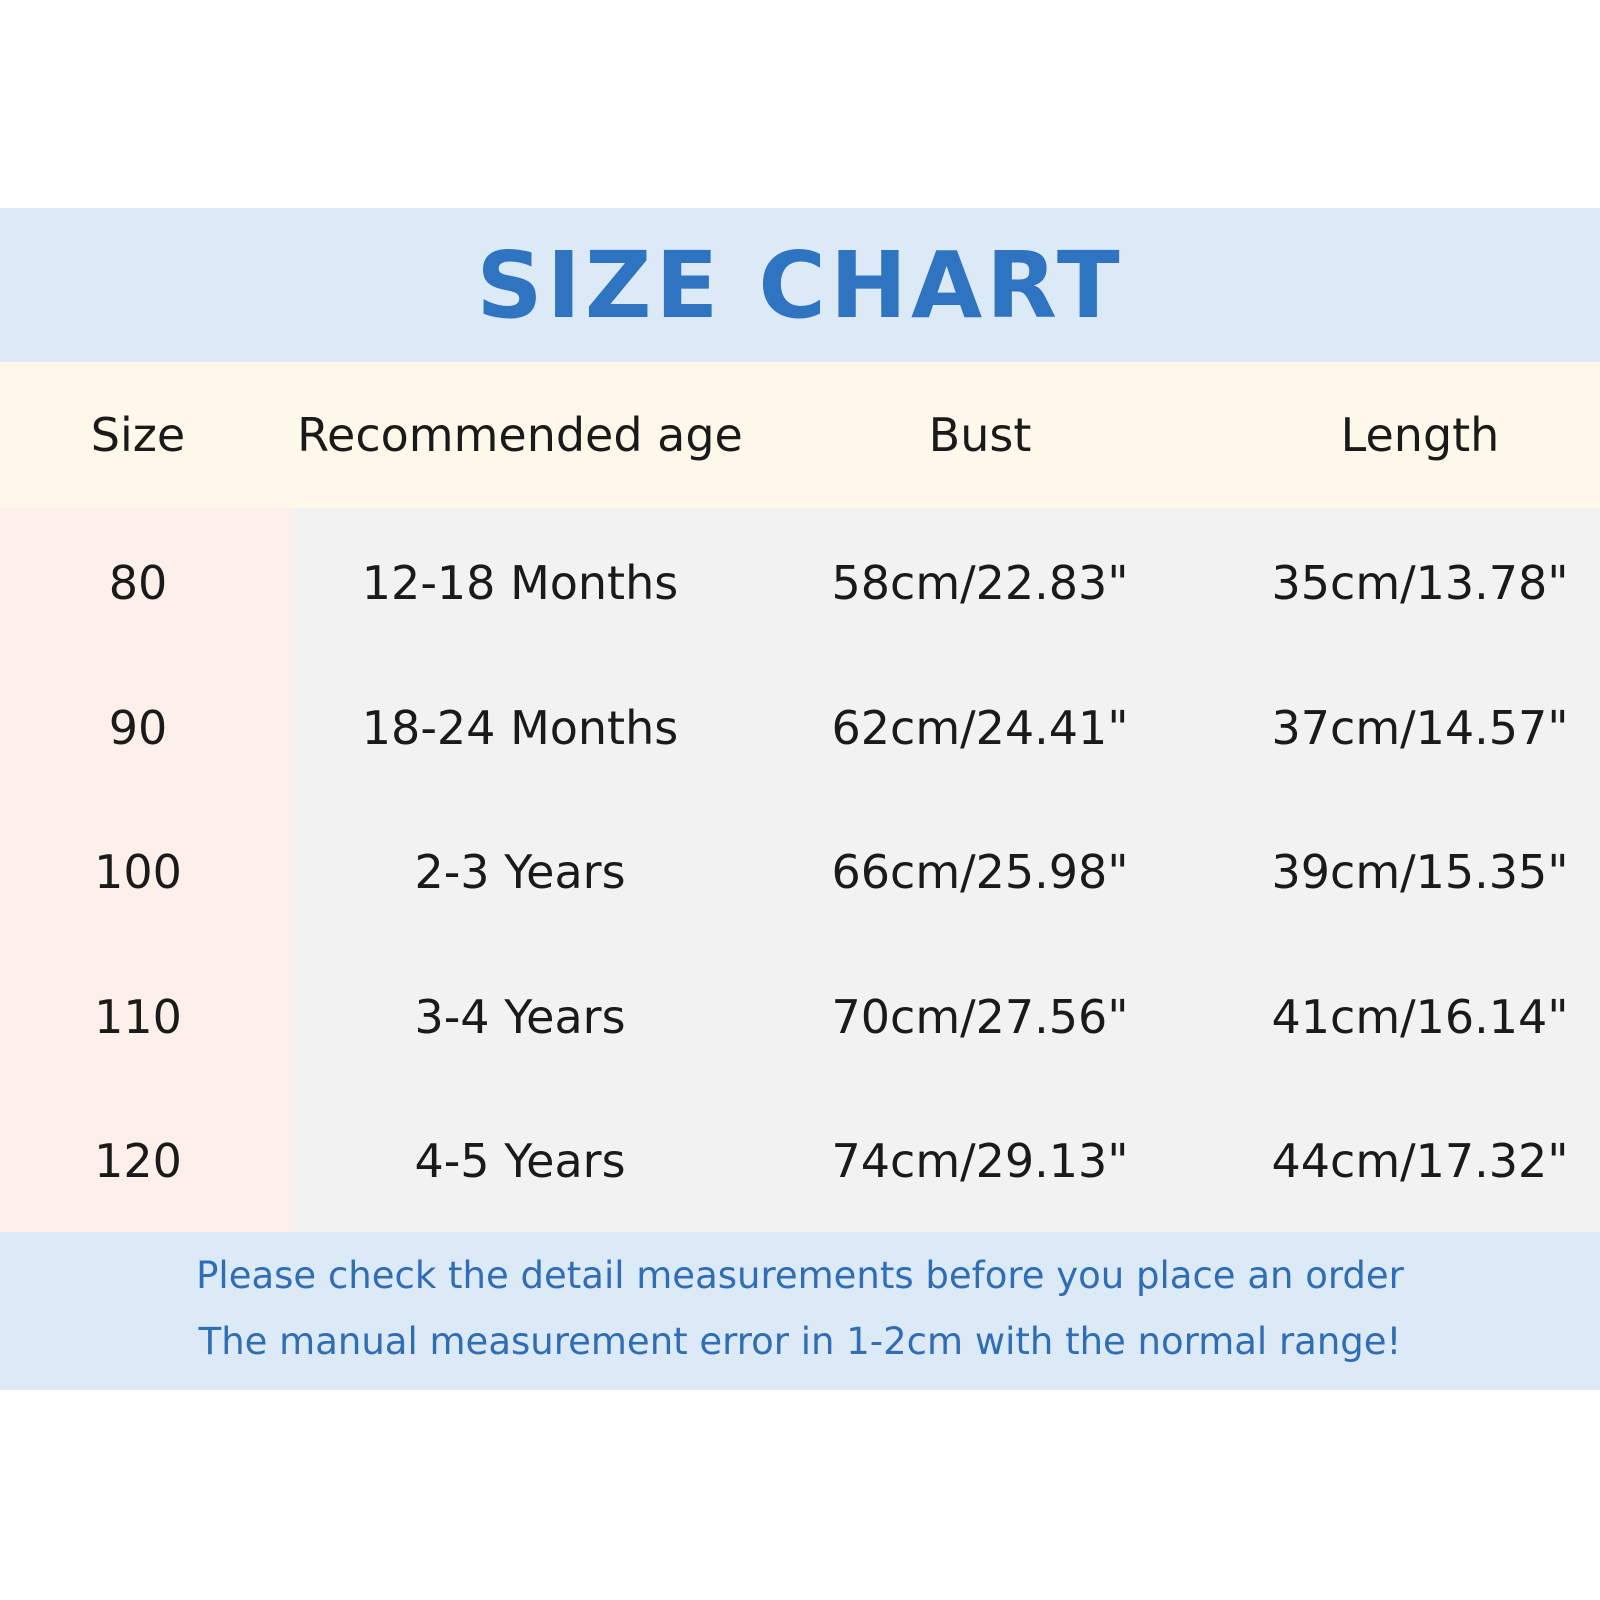 The width and height of the screenshot is (1600, 1600). Describe the element at coordinates (520, 583) in the screenshot. I see `cell-age: 12-18 Months` at that location.